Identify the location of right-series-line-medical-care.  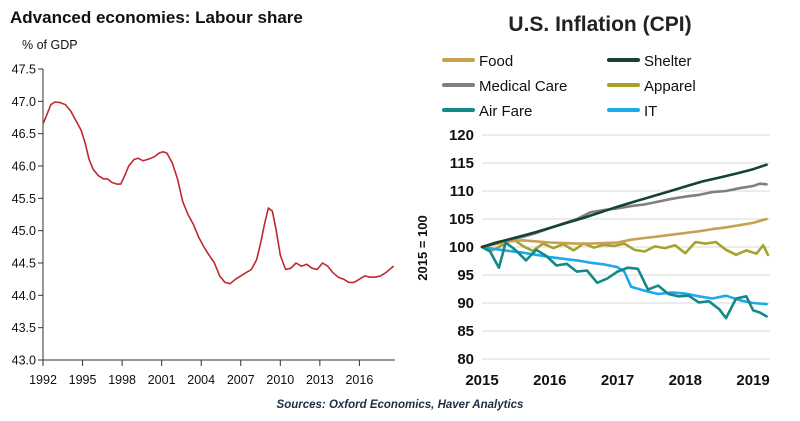
(624, 215).